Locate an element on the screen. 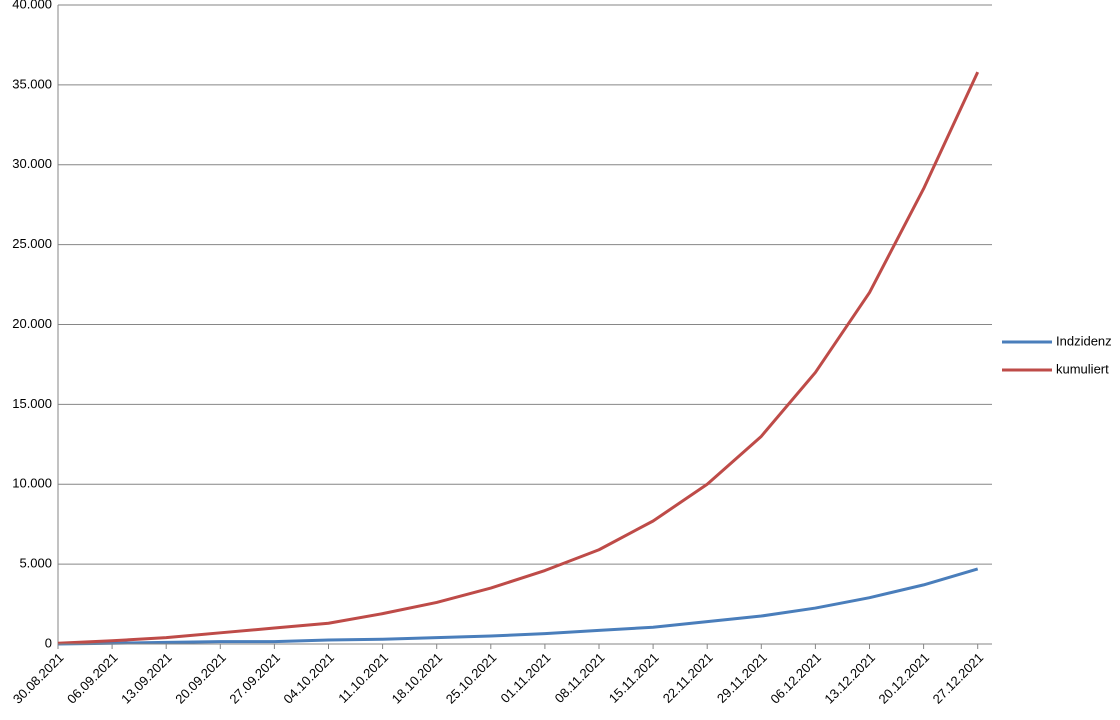  x-tick-label: 01.11.2021 is located at coordinates (526, 678).